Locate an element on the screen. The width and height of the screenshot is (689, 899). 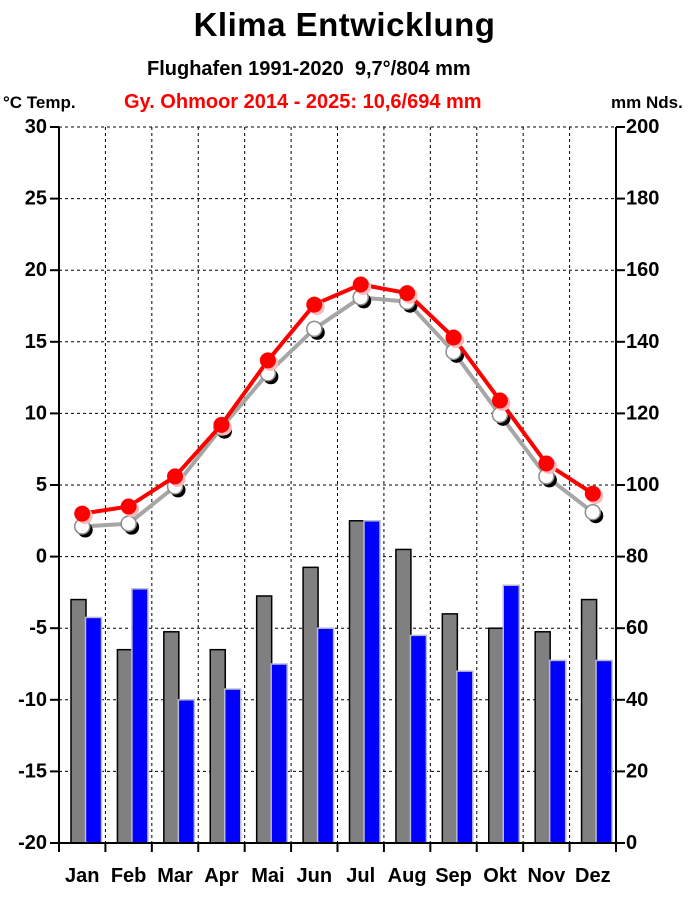
month-label: Dez is located at coordinates (593, 876).